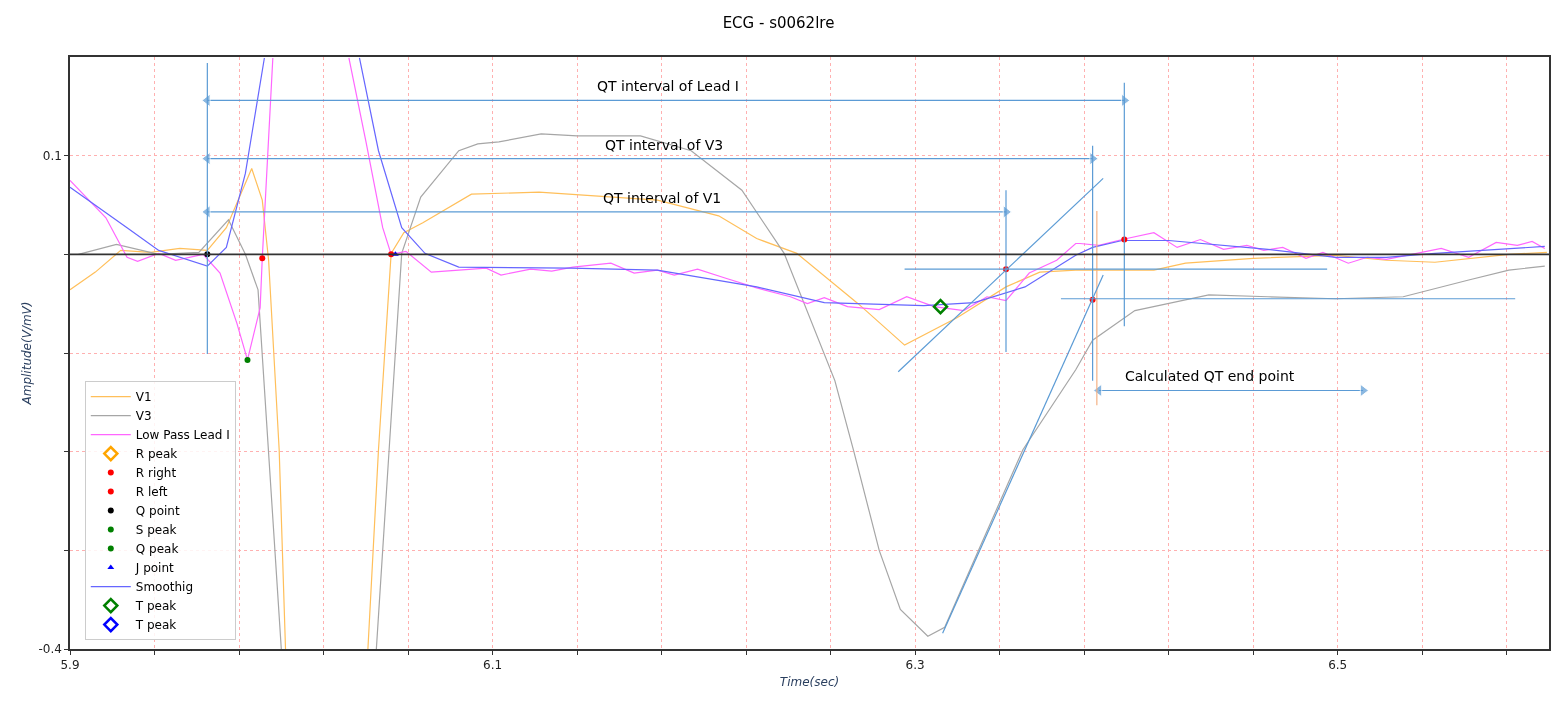  Describe the element at coordinates (27, 353) in the screenshot. I see `y-axis-title: Amplitude(V/mV)` at that location.